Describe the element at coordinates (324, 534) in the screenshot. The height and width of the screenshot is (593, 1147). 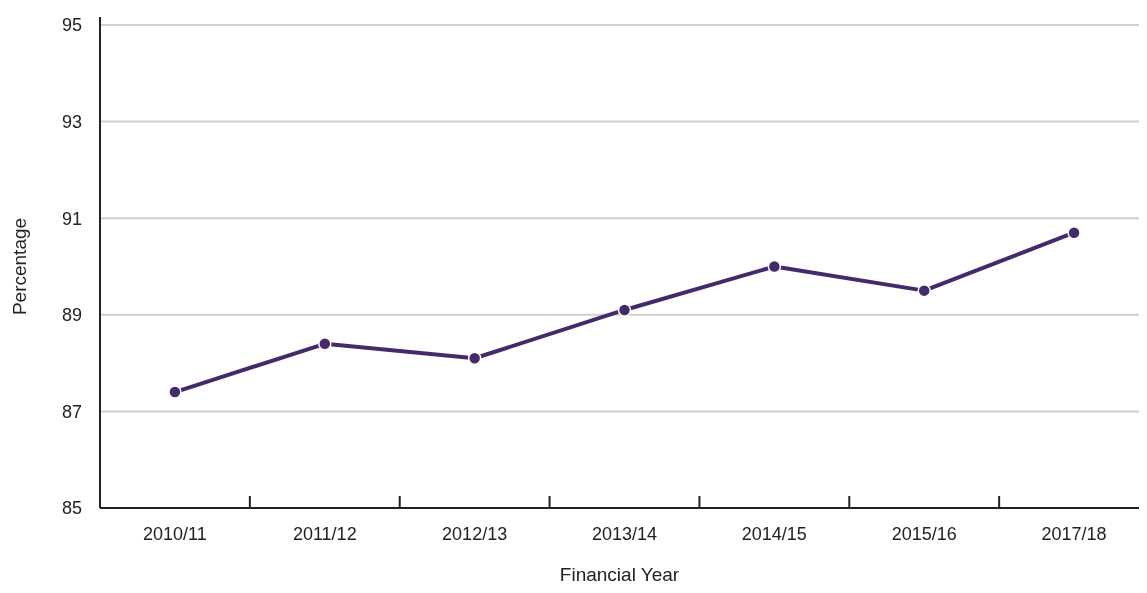
I see `x-tick-label: 2011/12` at that location.